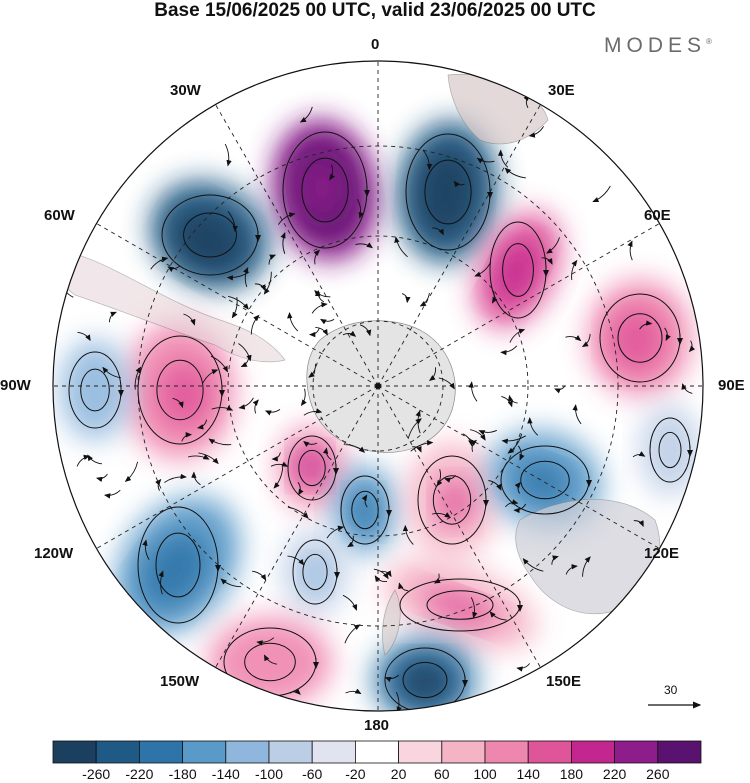  I want to click on colorbar-tick-label: -260, so click(96, 774).